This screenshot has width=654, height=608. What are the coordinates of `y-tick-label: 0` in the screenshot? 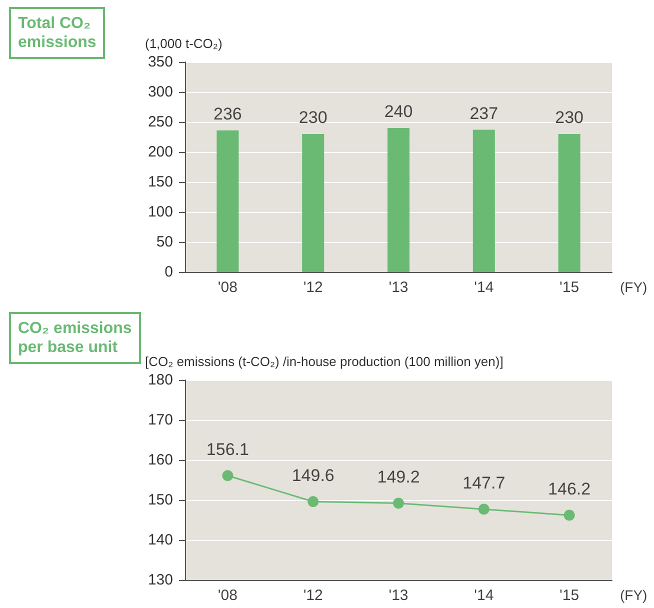 It's located at (168, 272).